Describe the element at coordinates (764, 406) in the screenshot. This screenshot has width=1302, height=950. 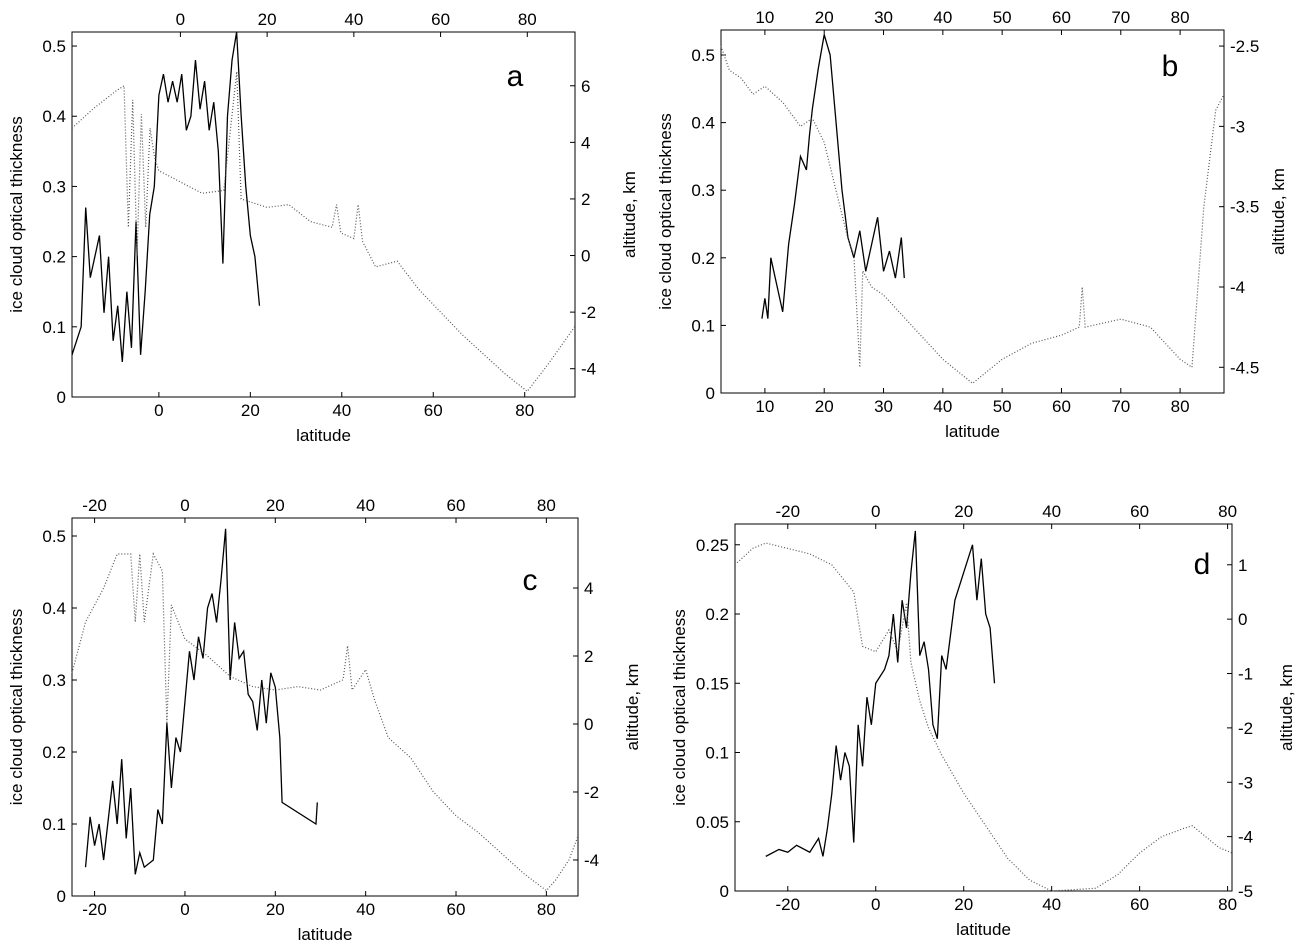
I see `x-tick-label: 10` at that location.